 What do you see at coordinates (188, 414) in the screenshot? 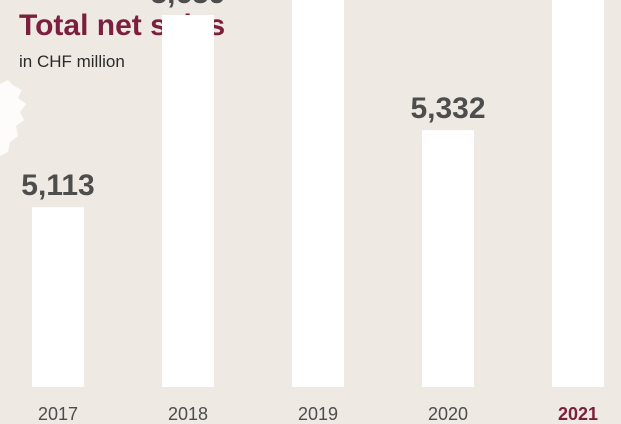
I see `x-tick-label-2018: 2018` at bounding box center [188, 414].